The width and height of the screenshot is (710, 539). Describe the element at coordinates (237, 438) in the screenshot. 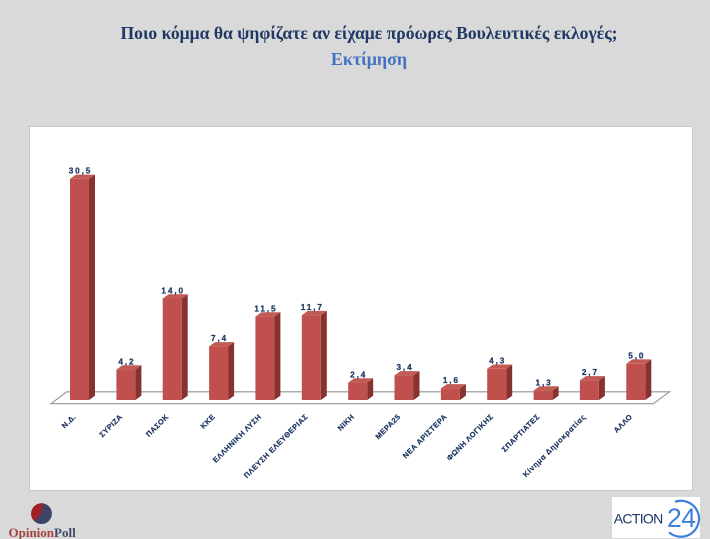

I see `svg-text: ΕΛΛΗΝΙΚΗ ΛΥΣΗ` at that location.